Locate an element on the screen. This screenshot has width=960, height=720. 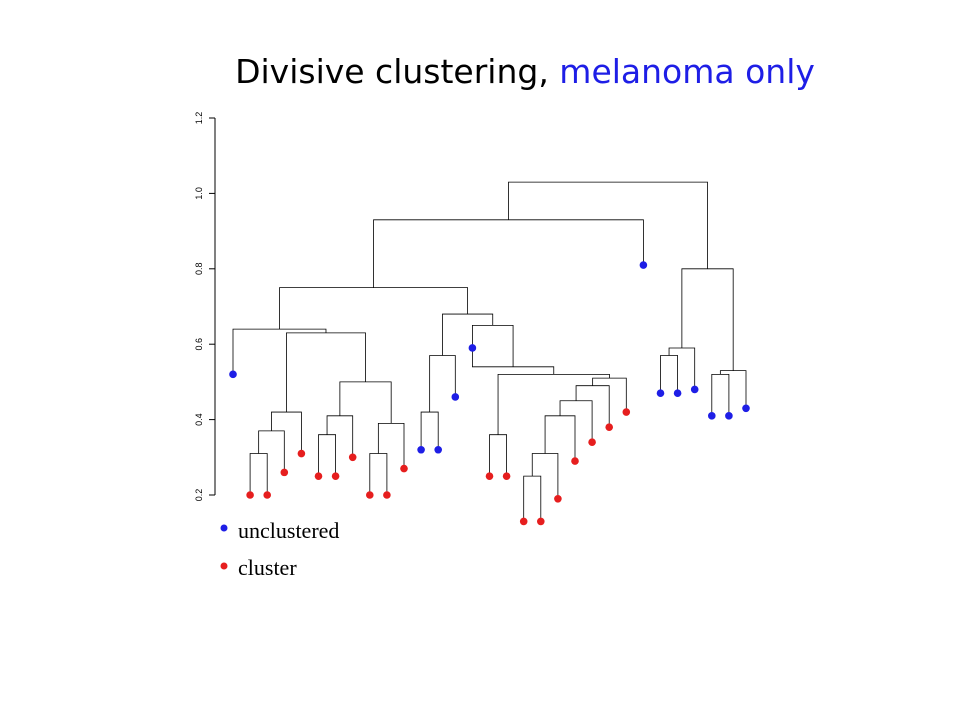
chart-title-highlight: melanoma only is located at coordinates (687, 71).